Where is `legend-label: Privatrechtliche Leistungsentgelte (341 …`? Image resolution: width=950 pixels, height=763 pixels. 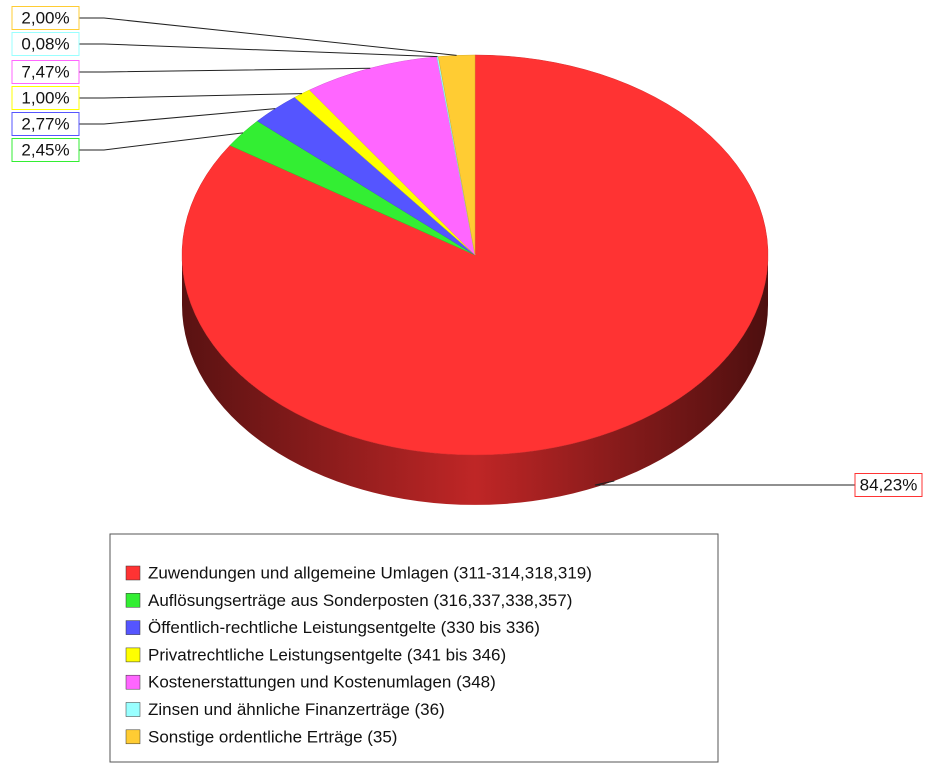
legend-label: Privatrechtliche Leistungsentgelte (341 … is located at coordinates (327, 654).